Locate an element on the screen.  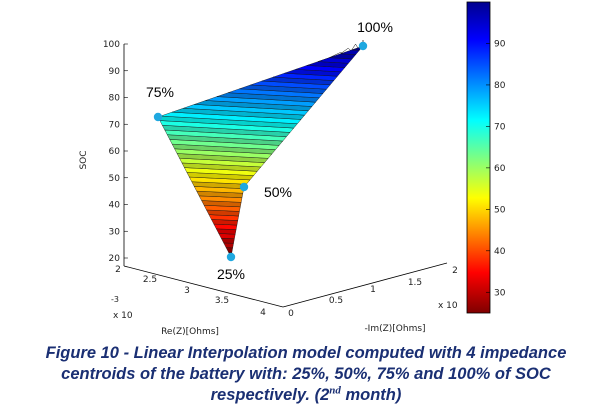
caption-line-3-end: month) is located at coordinates (371, 395).